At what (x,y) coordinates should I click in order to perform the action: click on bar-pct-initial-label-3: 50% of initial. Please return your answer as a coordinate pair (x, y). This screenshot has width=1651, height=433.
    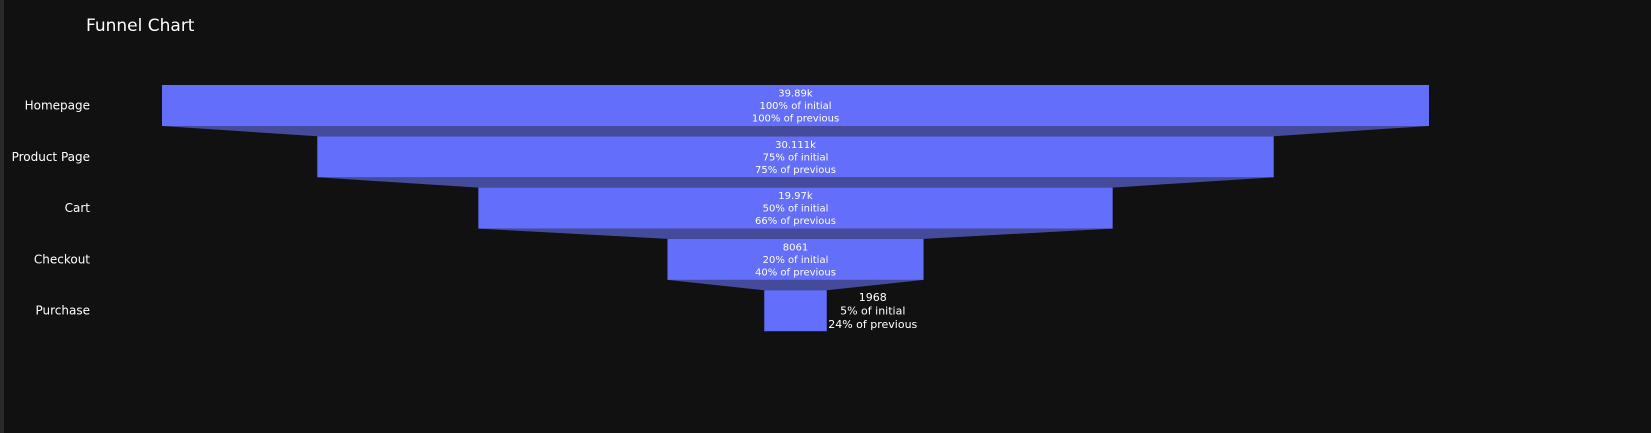
    Looking at the image, I should click on (796, 209).